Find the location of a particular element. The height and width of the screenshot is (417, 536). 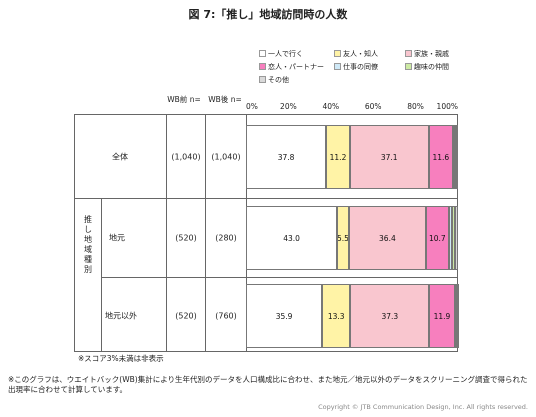

data-label: 37.8 is located at coordinates (286, 157).